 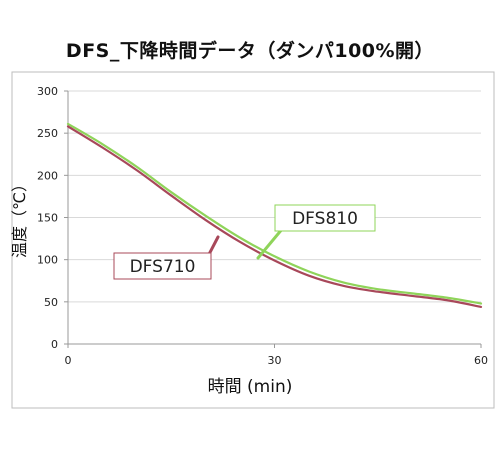 What do you see at coordinates (47, 175) in the screenshot?
I see `y-tick-label: 200` at bounding box center [47, 175].